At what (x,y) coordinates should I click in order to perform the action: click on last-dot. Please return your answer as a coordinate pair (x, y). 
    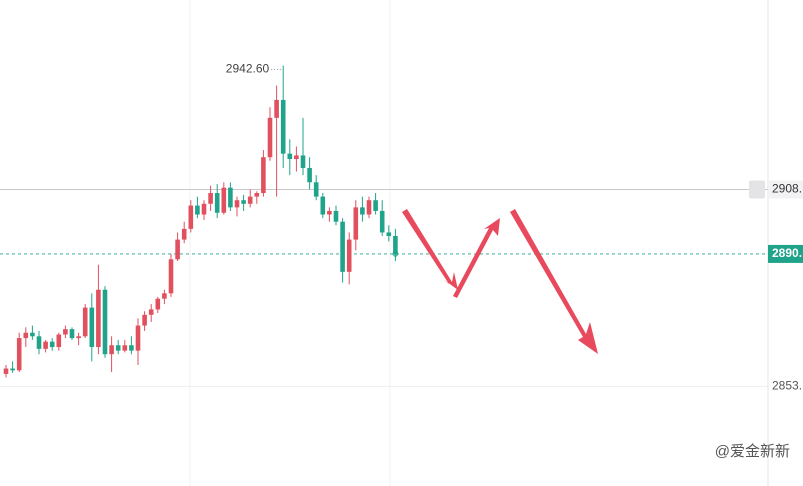
    Looking at the image, I should click on (395, 253).